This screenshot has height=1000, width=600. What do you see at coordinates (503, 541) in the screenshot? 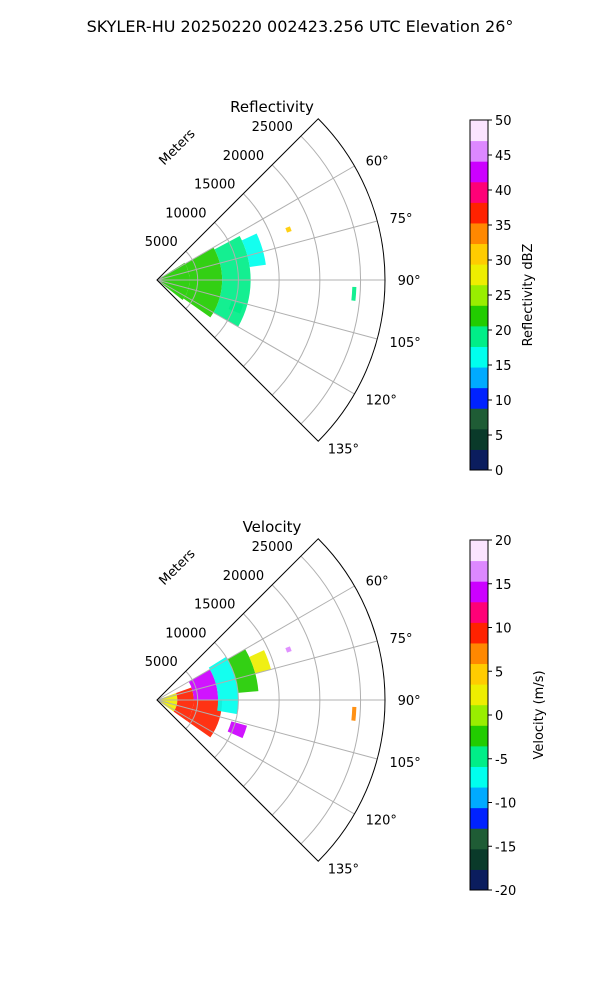
I see `velocity-colorbar-tick-label: 20` at bounding box center [503, 541].